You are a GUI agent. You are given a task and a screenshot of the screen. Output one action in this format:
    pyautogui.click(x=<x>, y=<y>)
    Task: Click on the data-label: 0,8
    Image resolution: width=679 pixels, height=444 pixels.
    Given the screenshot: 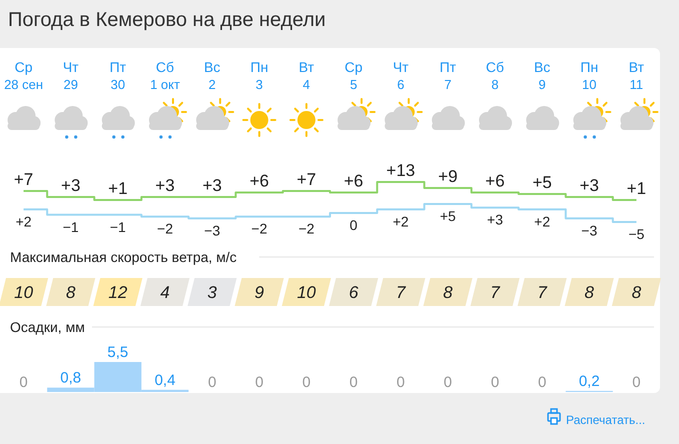 What is the action you would take?
    pyautogui.click(x=71, y=378)
    